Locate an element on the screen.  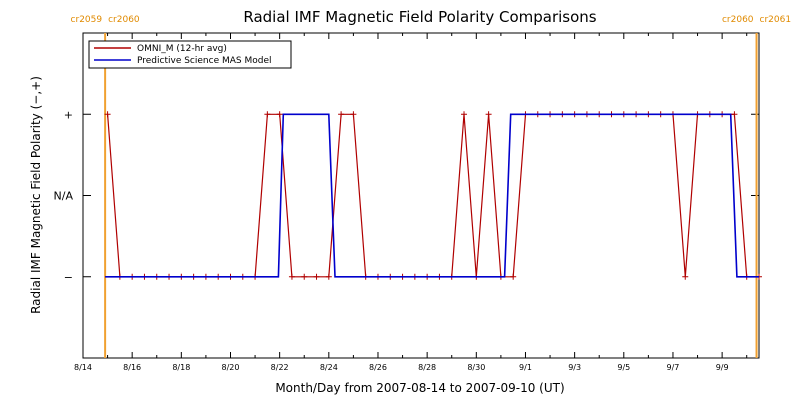
x-tick-label: 8/28 is located at coordinates (427, 367).